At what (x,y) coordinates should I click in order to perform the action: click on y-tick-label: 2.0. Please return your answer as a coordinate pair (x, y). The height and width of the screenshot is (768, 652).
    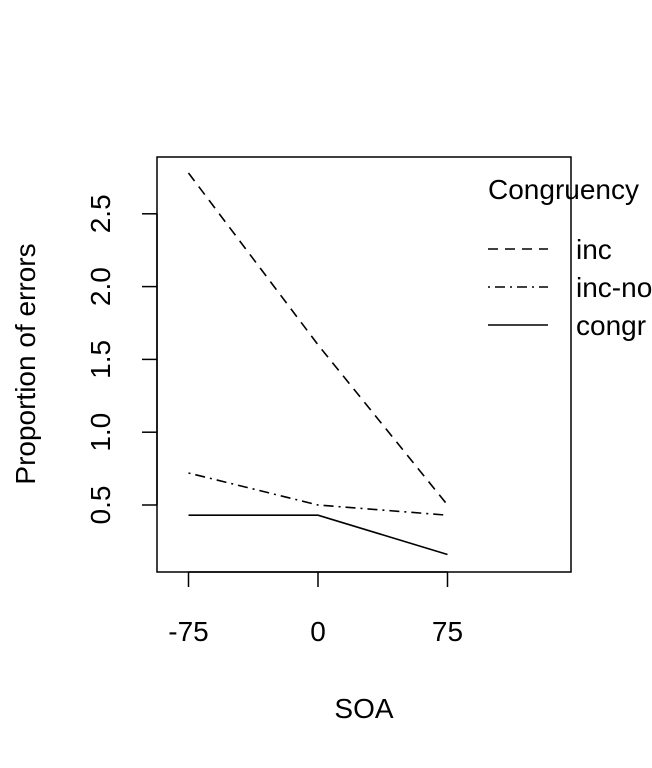
    Looking at the image, I should click on (100, 286).